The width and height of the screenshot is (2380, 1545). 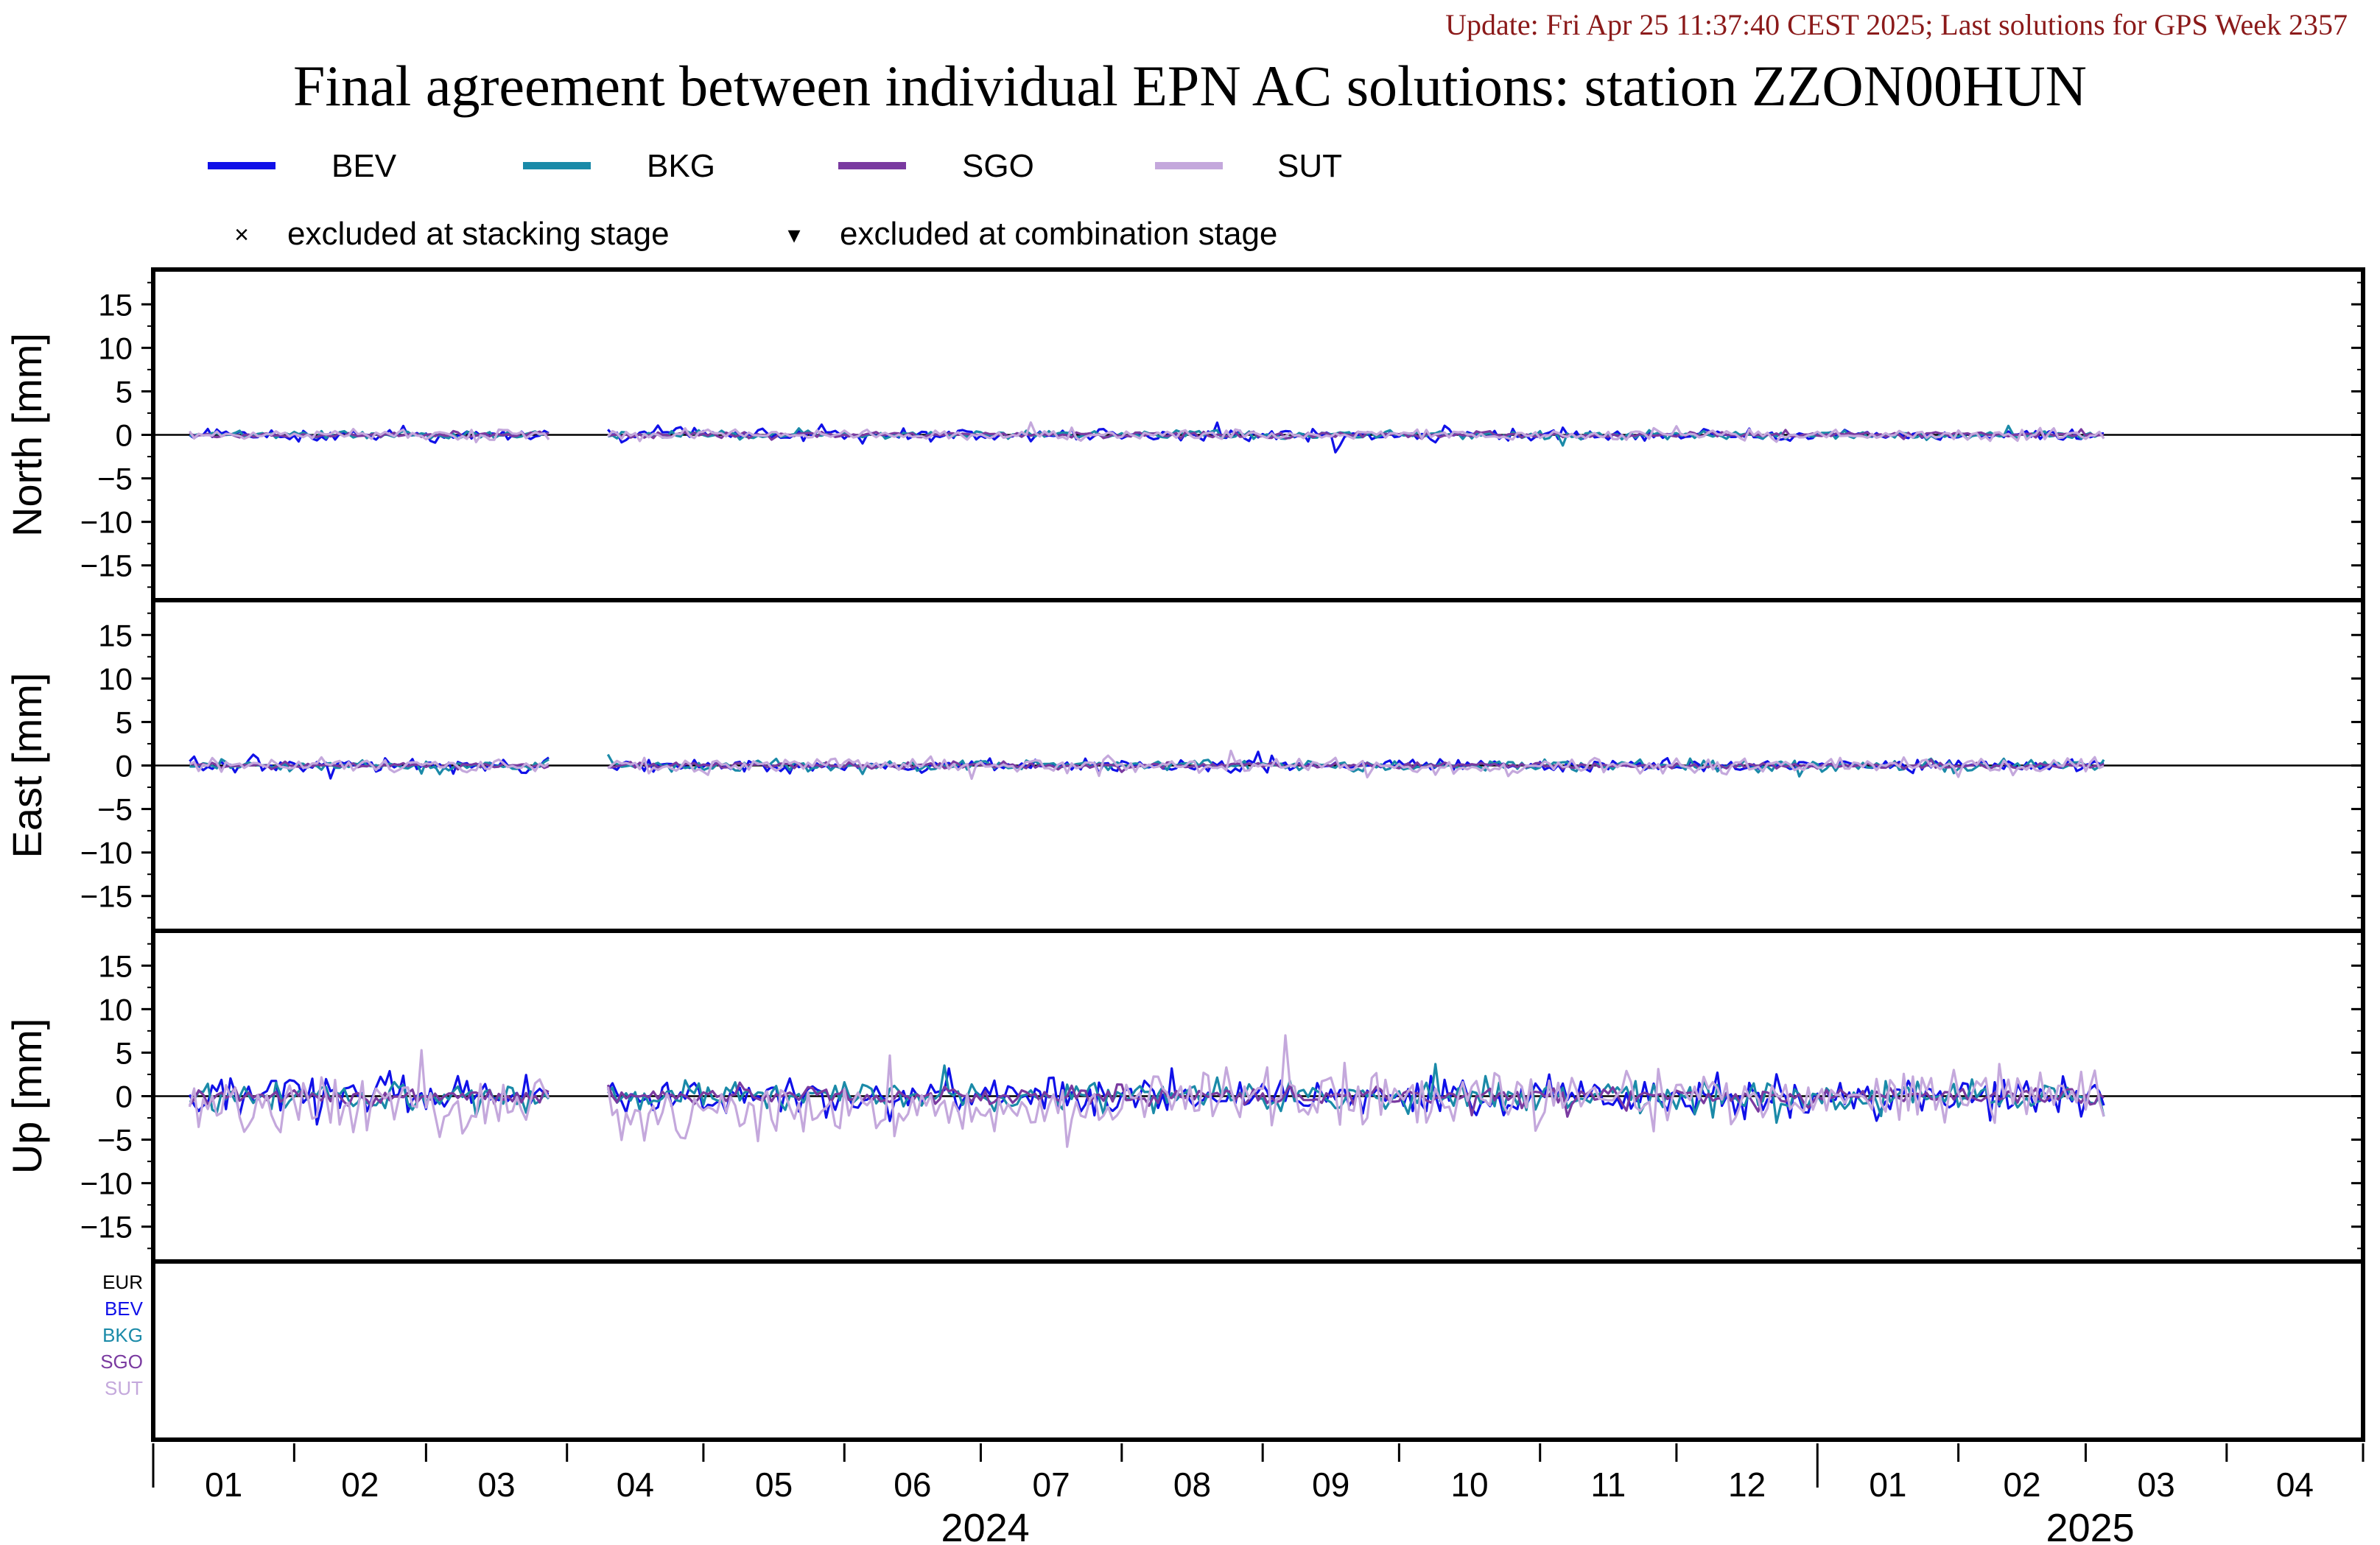 What do you see at coordinates (27, 765) in the screenshot?
I see `y-axis-label: East [mm]` at bounding box center [27, 765].